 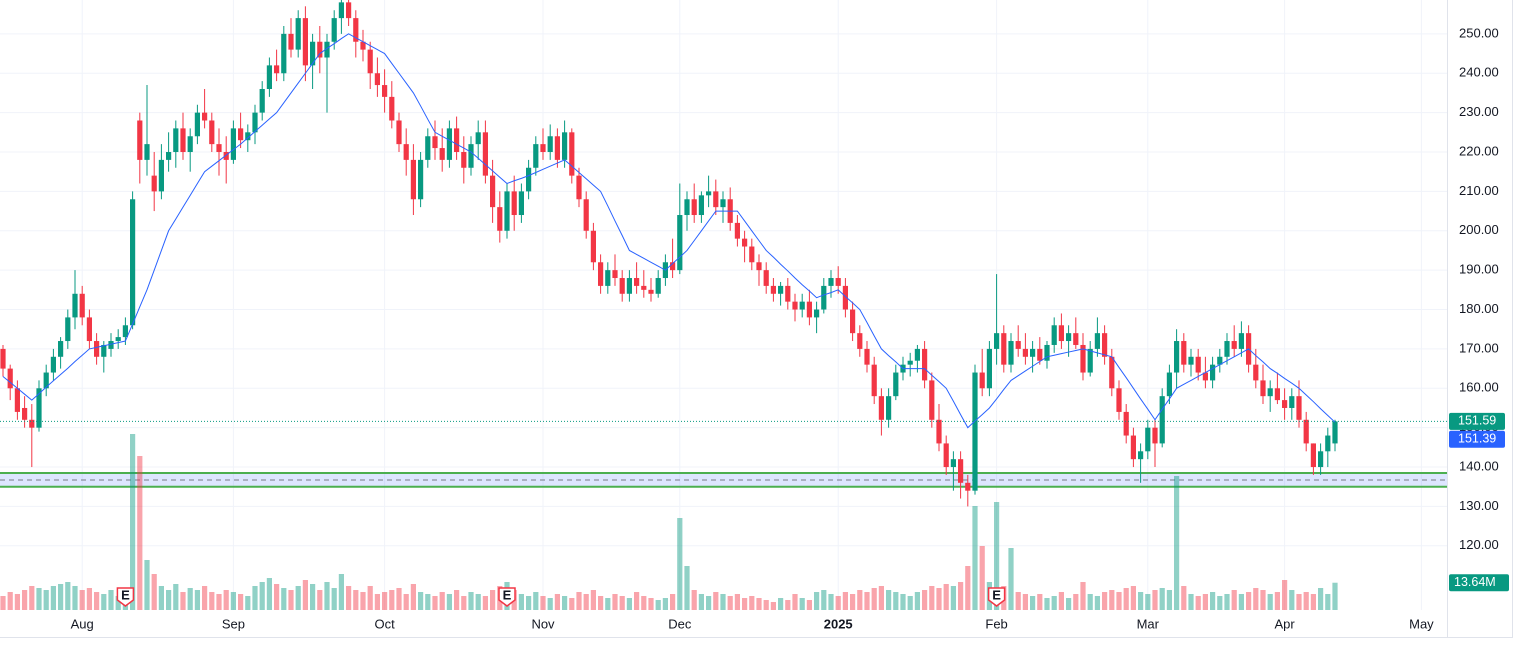 I want to click on y-tick-label: 170.00, so click(x=1479, y=347).